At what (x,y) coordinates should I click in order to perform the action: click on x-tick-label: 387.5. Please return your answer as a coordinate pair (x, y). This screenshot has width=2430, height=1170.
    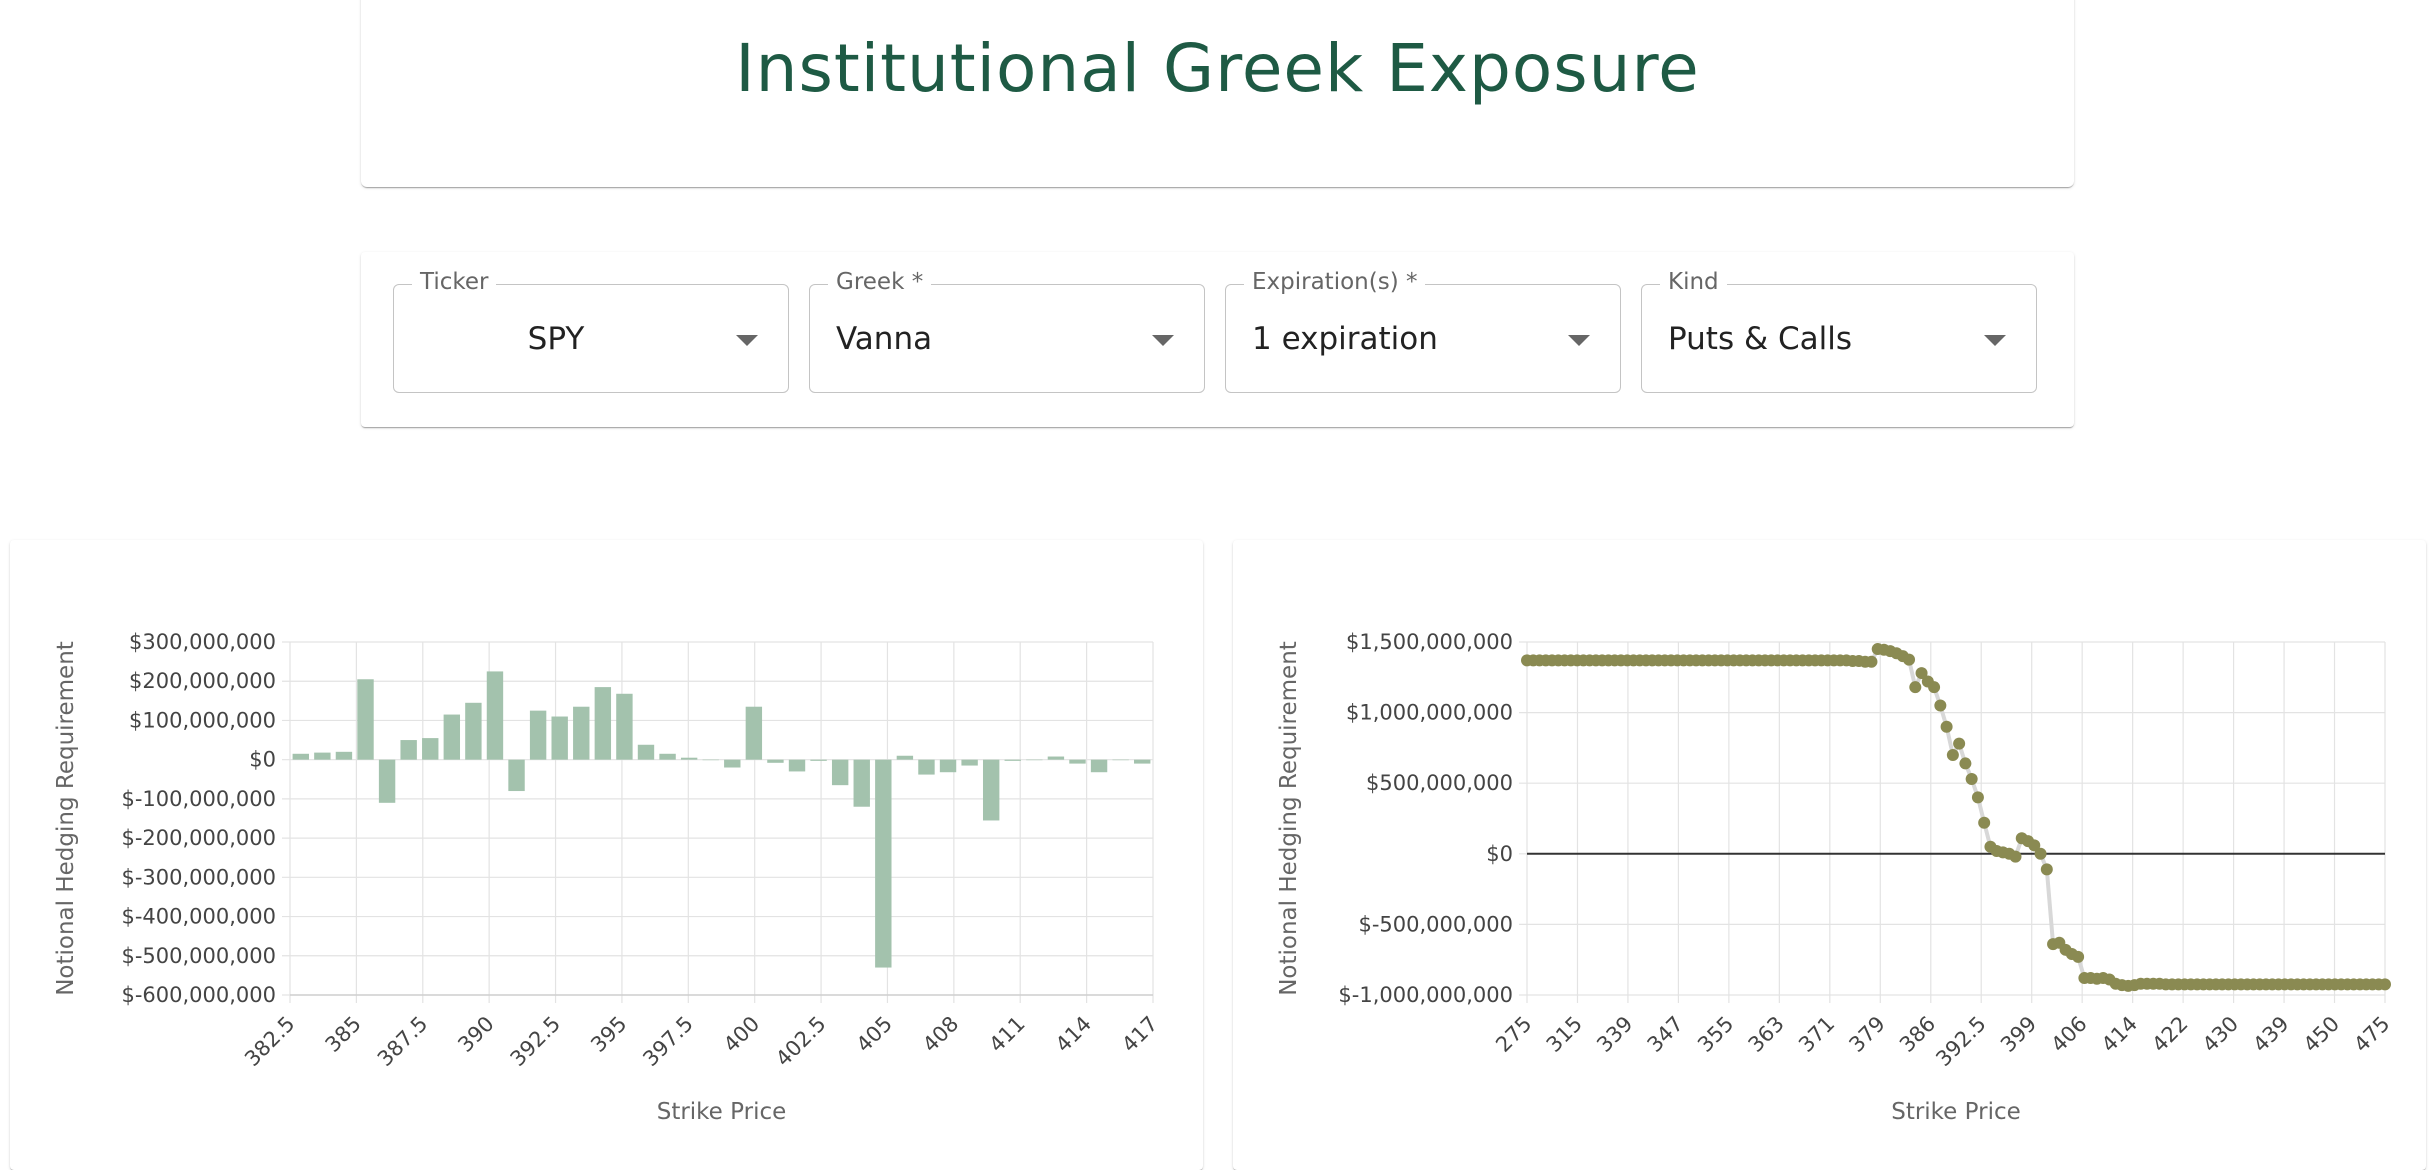
    Looking at the image, I should click on (402, 1041).